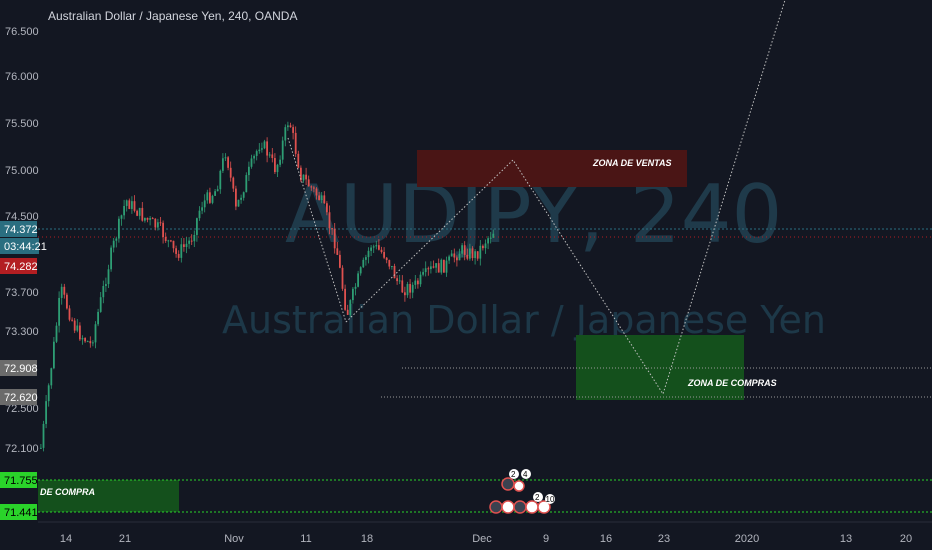 Image resolution: width=932 pixels, height=550 pixels. I want to click on prior-leg-line, so click(317, 230).